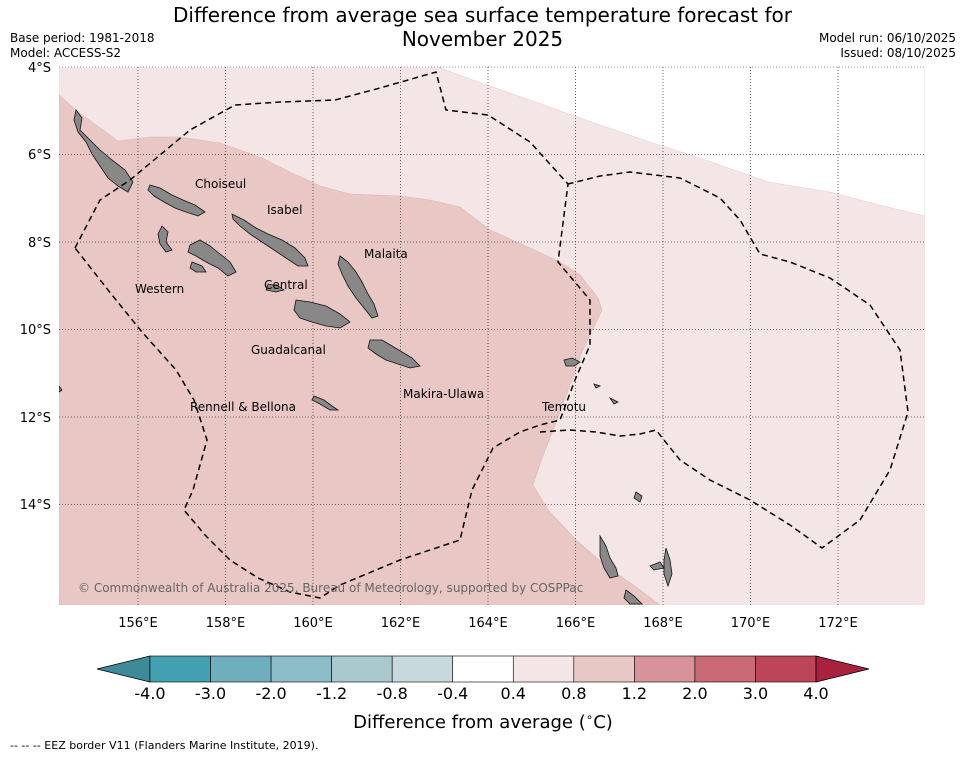  Describe the element at coordinates (35, 330) in the screenshot. I see `lat-label: 10°S` at that location.